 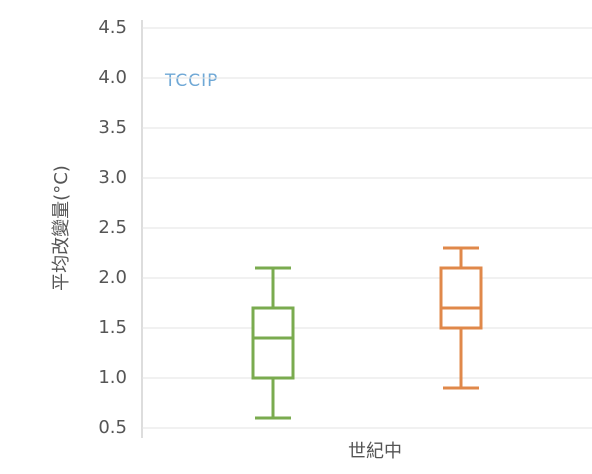 I want to click on y-tick-label: 2.5, so click(x=112, y=227).